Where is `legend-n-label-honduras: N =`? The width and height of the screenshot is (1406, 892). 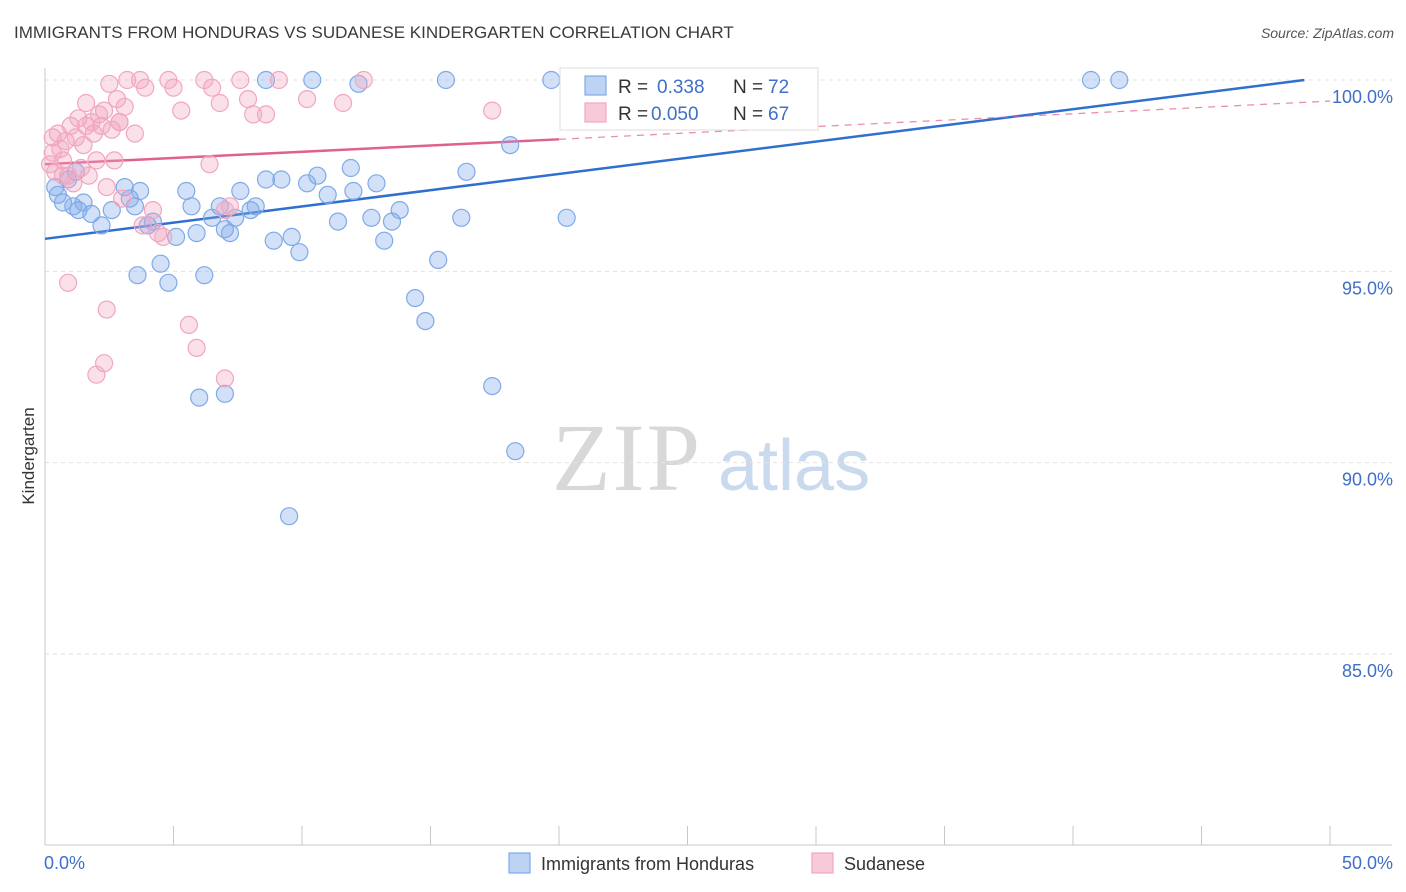 legend-n-label-honduras: N = is located at coordinates (748, 87).